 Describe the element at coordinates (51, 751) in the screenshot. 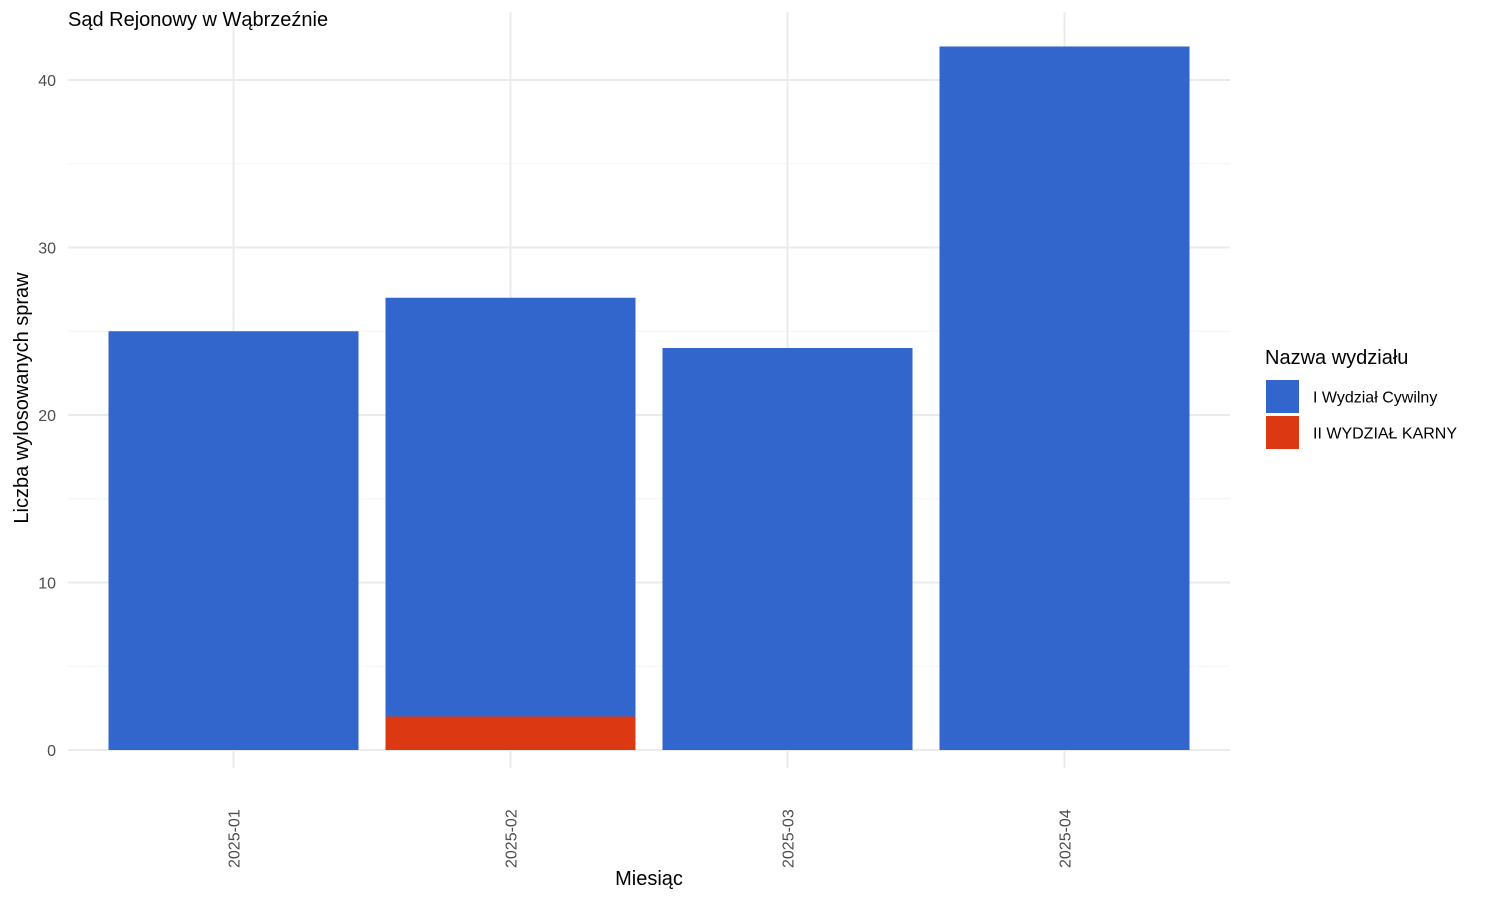

I see `y-tick-label: 0` at that location.